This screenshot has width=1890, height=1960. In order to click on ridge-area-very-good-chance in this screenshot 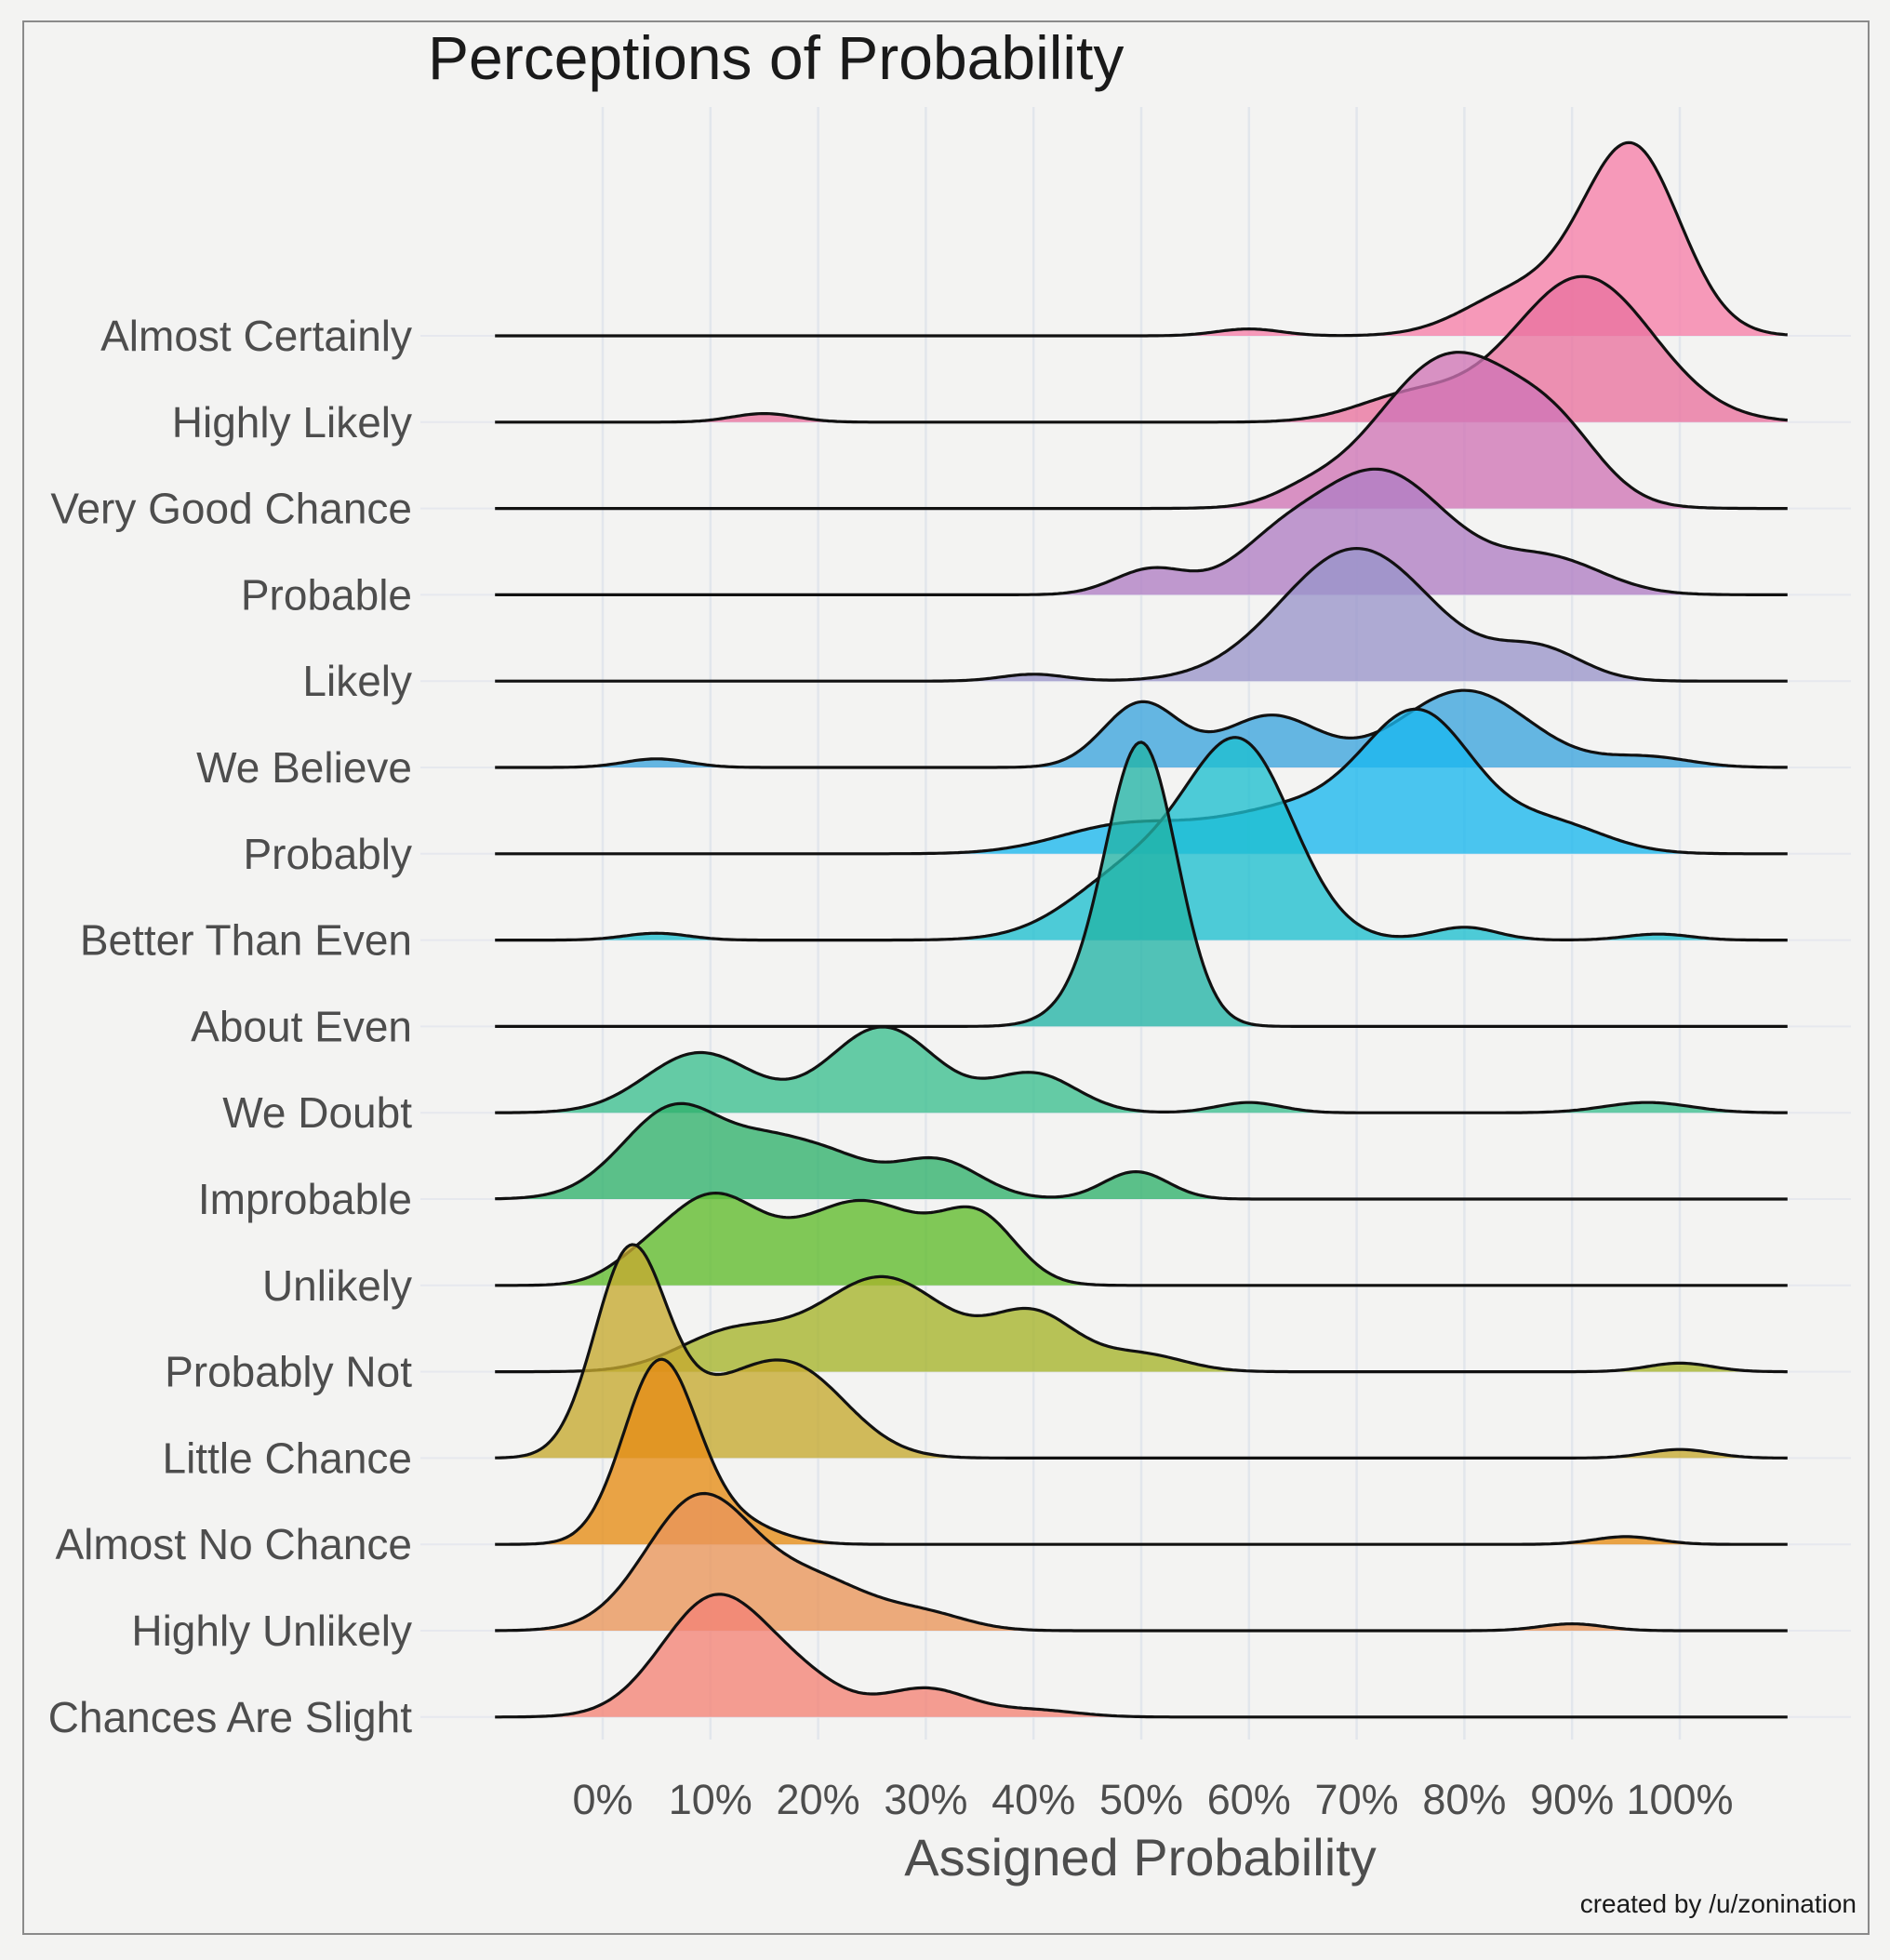, I will do `click(1141, 430)`.